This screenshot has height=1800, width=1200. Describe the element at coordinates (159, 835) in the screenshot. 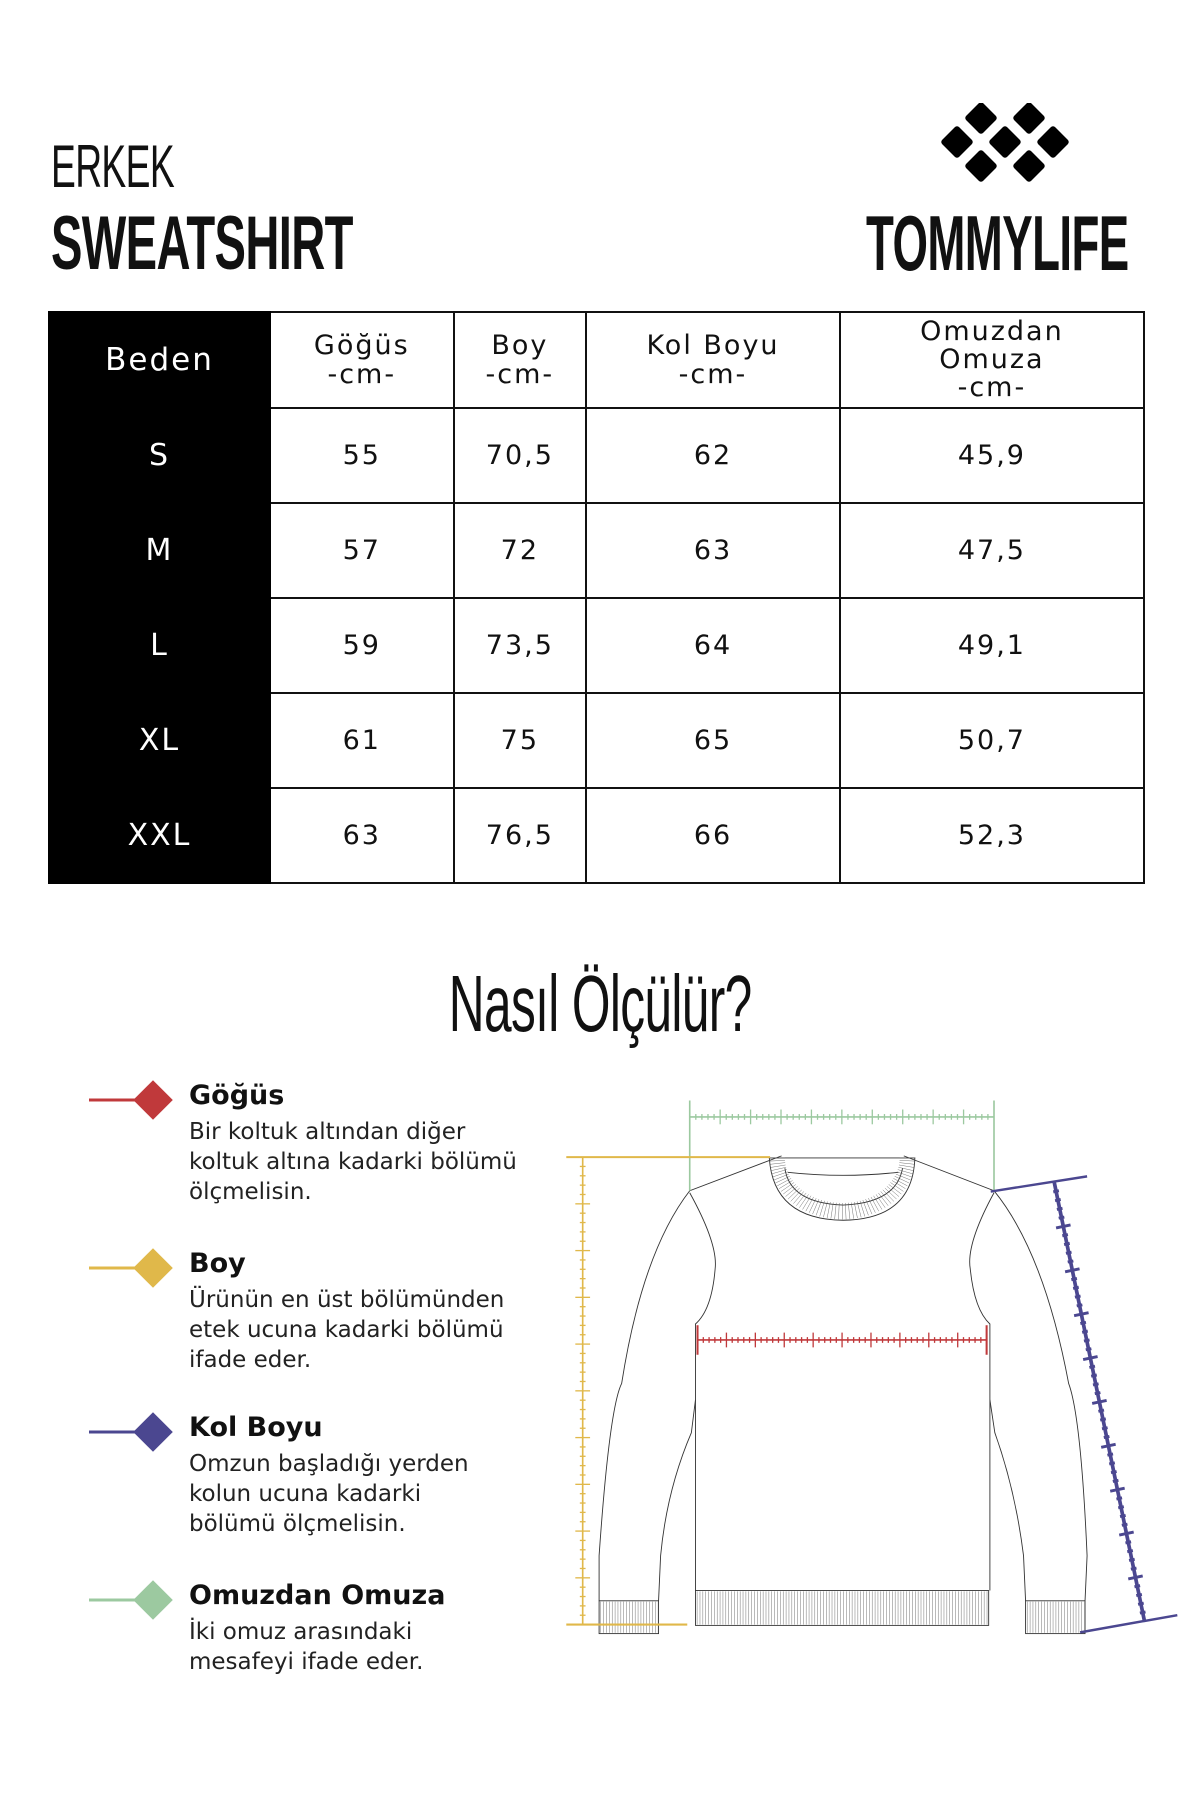

I see `size-cell: XXL` at that location.